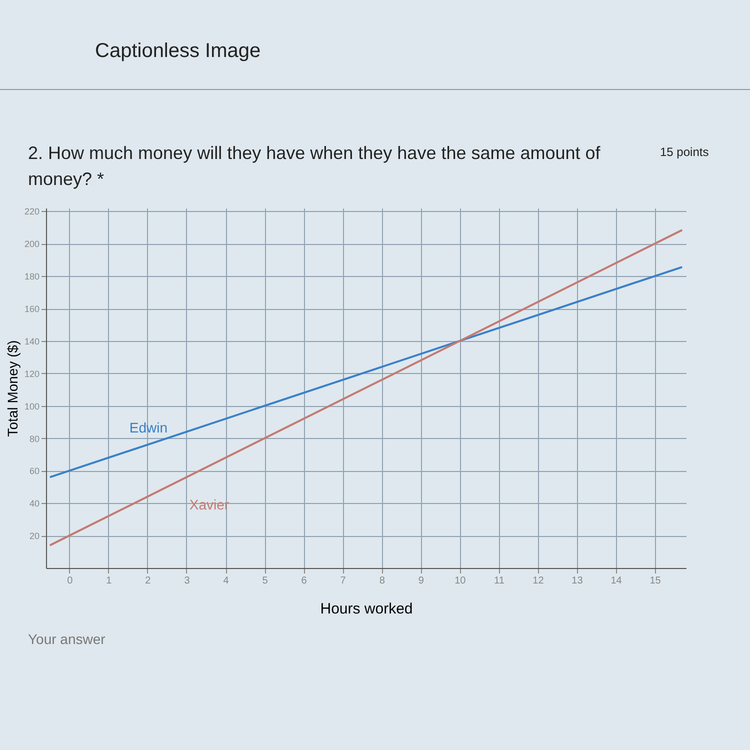  I want to click on y-tick-label: 100, so click(32, 407).